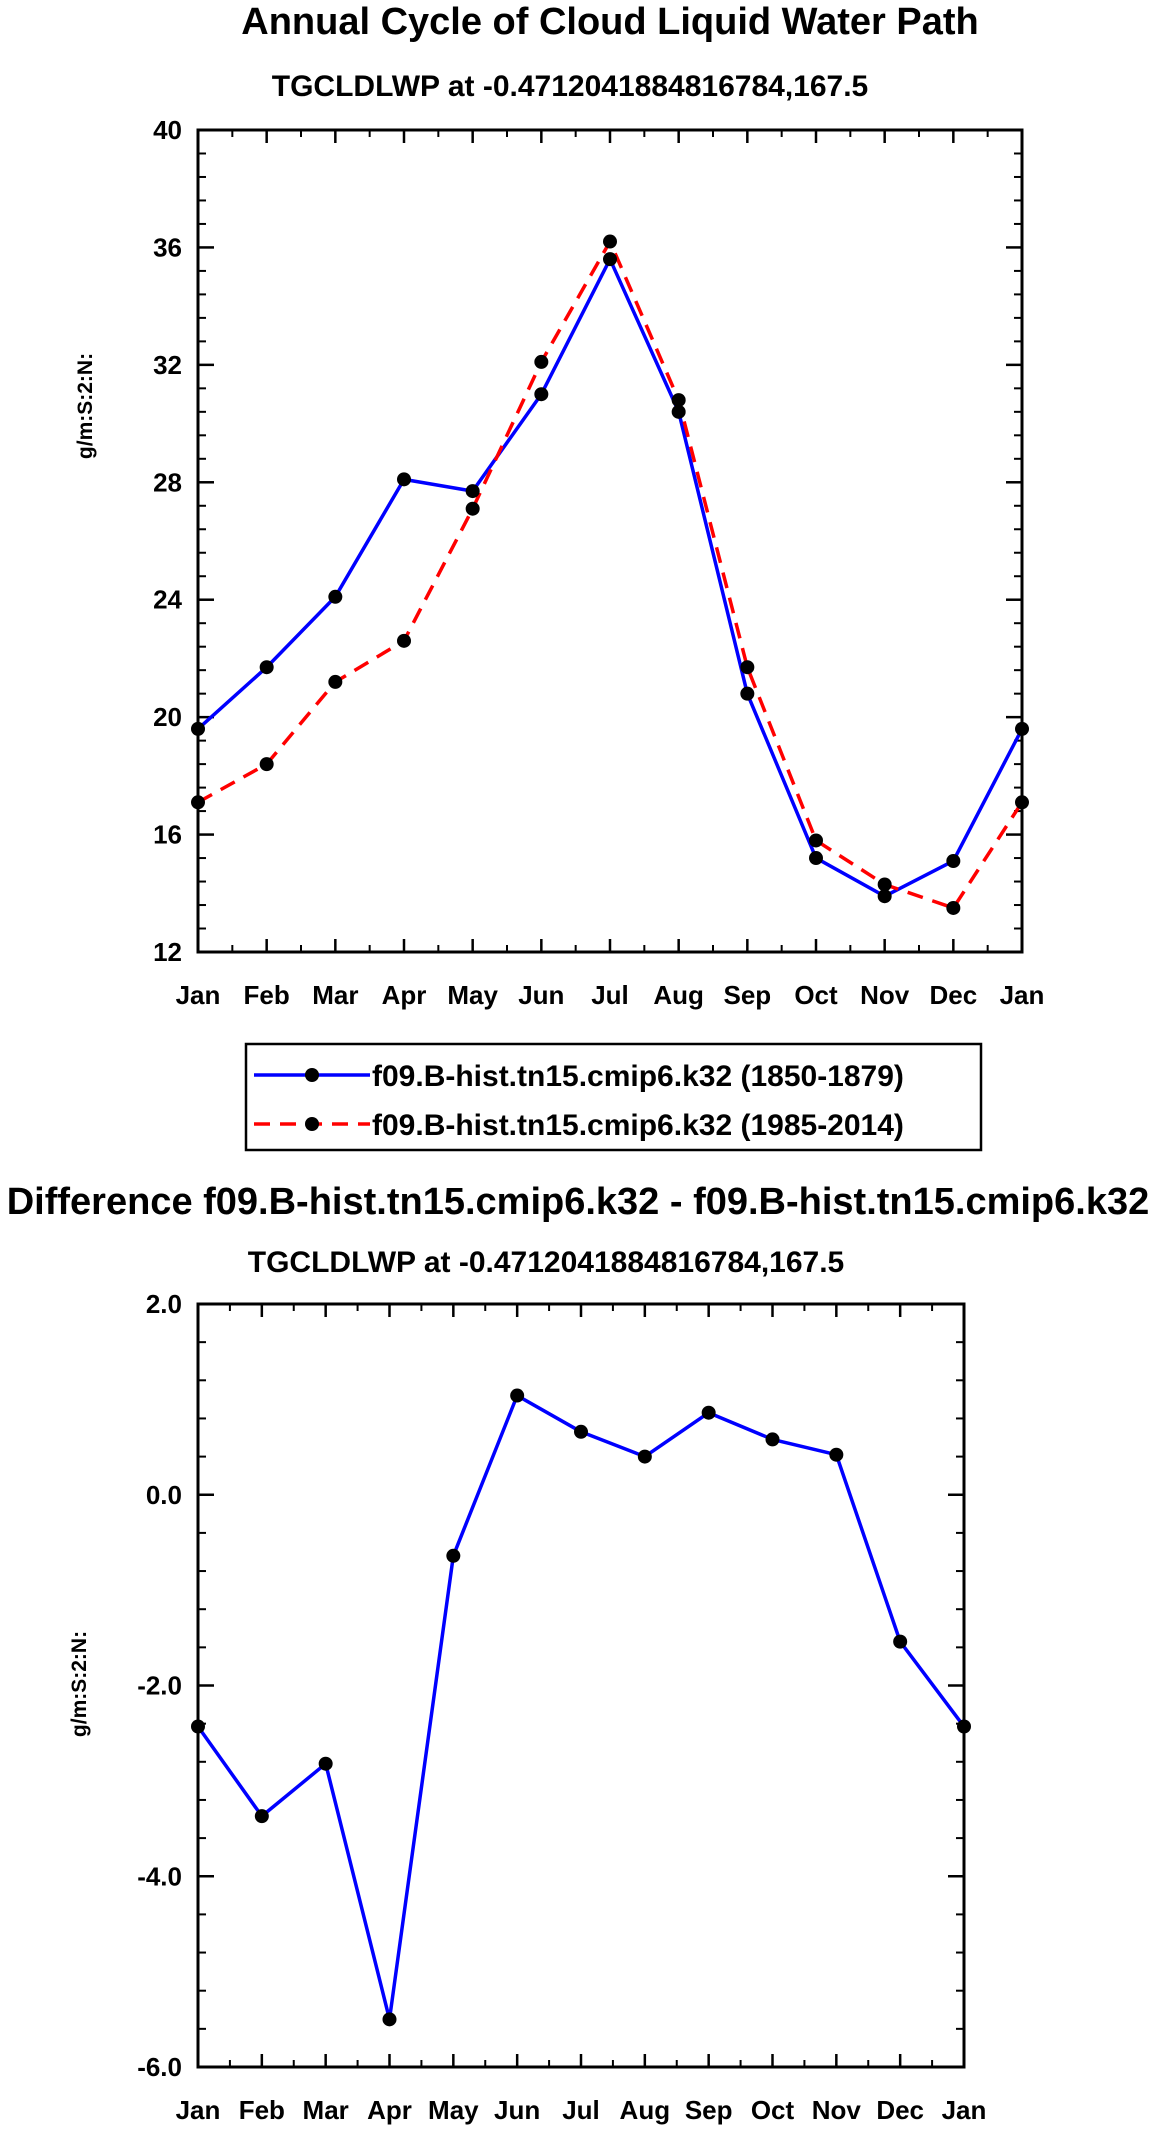 The height and width of the screenshot is (2137, 1161). I want to click on y-tick-label: -2.0, so click(159, 1686).